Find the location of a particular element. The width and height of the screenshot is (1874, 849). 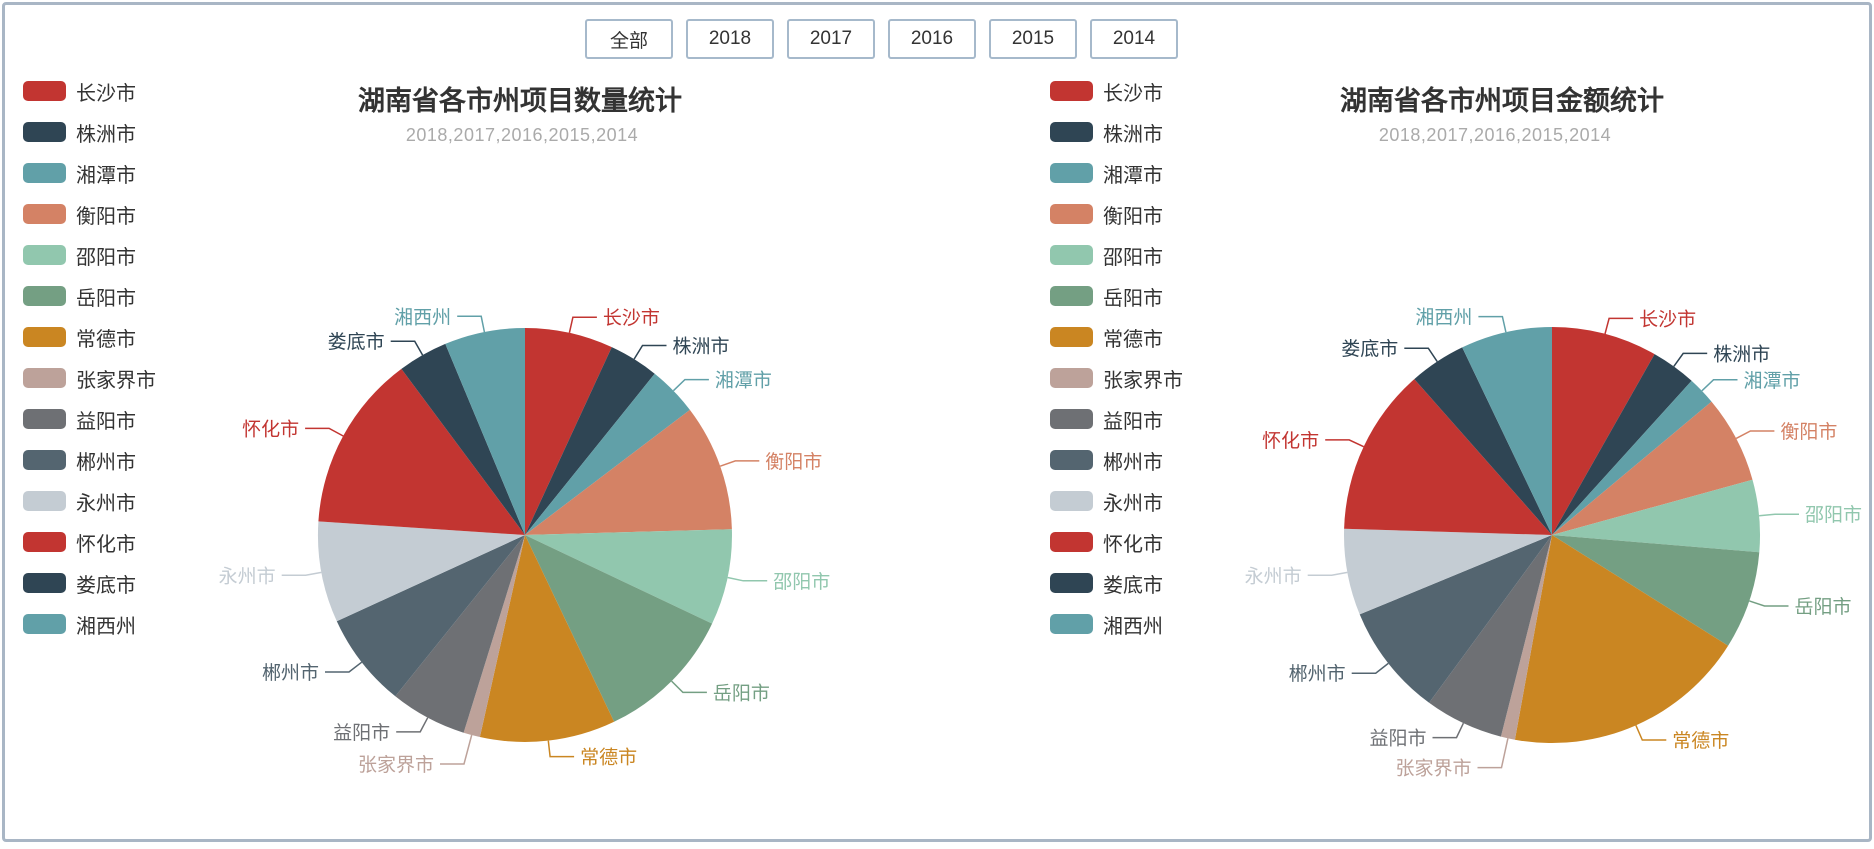

legend-label: 邵阳市 is located at coordinates (106, 257).